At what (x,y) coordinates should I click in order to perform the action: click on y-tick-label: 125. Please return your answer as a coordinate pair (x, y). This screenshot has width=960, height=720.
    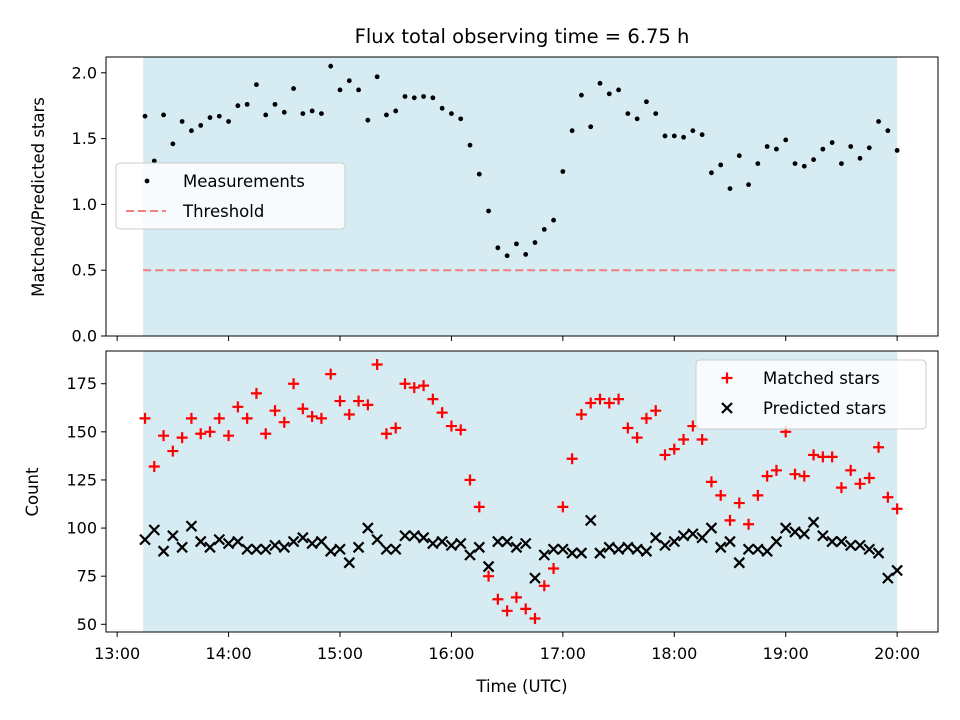
    Looking at the image, I should click on (81, 479).